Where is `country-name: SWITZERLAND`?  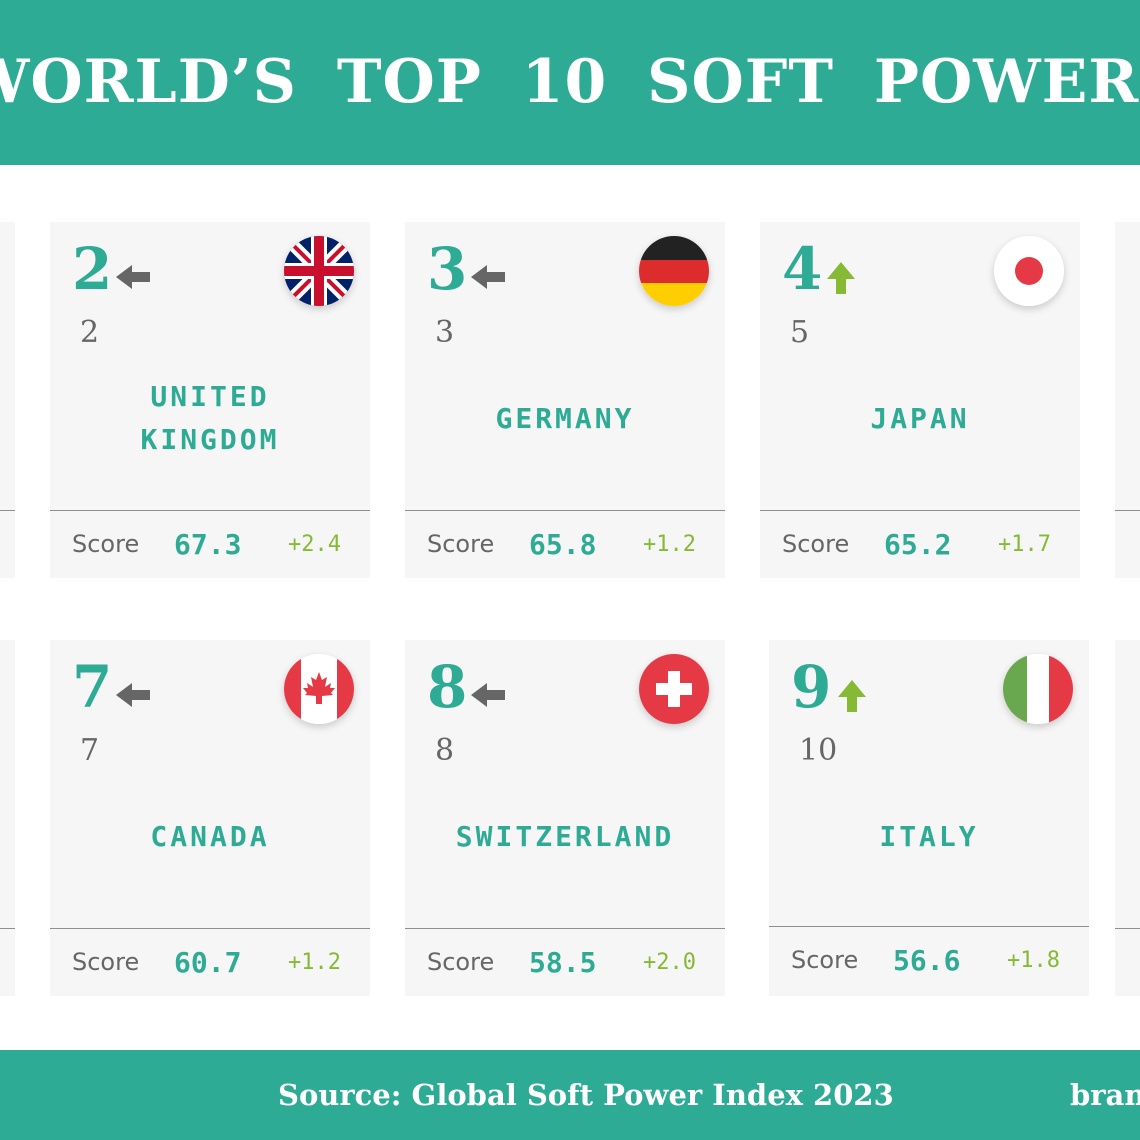
country-name: SWITZERLAND is located at coordinates (565, 836).